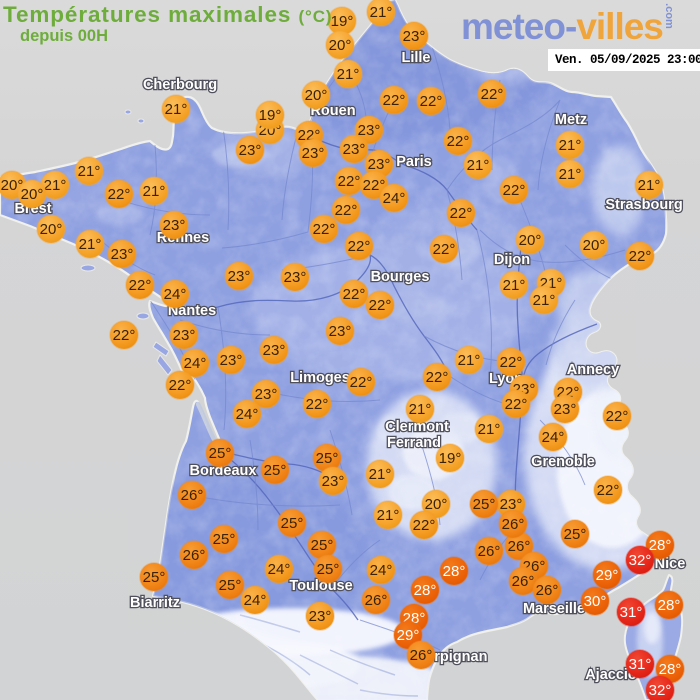  What do you see at coordinates (417, 427) in the screenshot?
I see `svg-text: Clermont` at bounding box center [417, 427].